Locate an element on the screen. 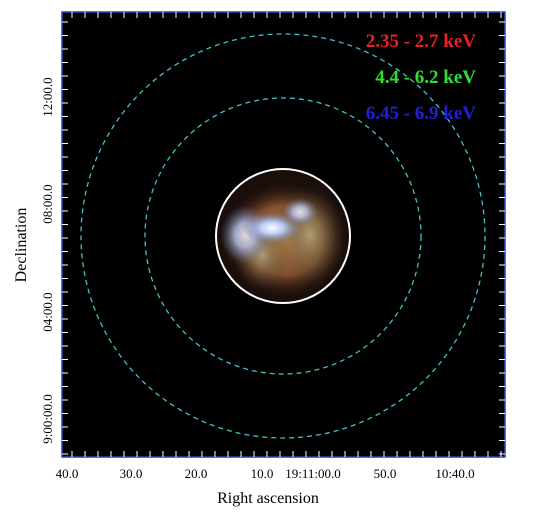 The height and width of the screenshot is (517, 549). y-tick-label: 9:00:00.0 is located at coordinates (47, 418).